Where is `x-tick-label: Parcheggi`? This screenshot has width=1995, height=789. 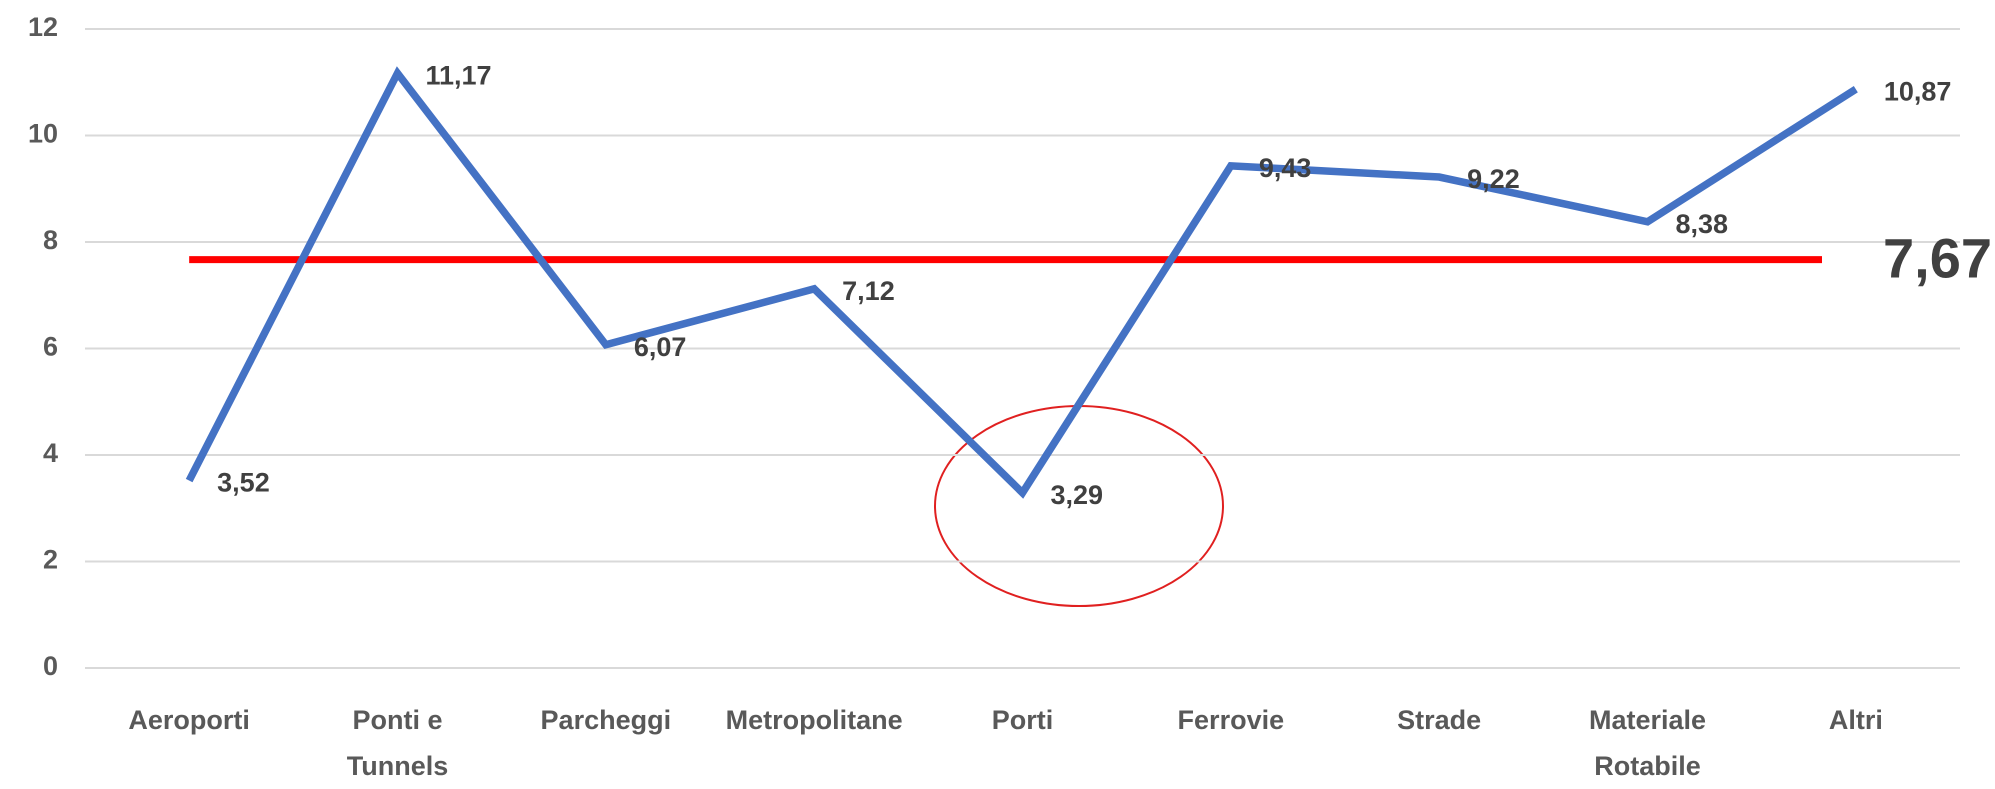
x-tick-label: Parcheggi is located at coordinates (606, 720).